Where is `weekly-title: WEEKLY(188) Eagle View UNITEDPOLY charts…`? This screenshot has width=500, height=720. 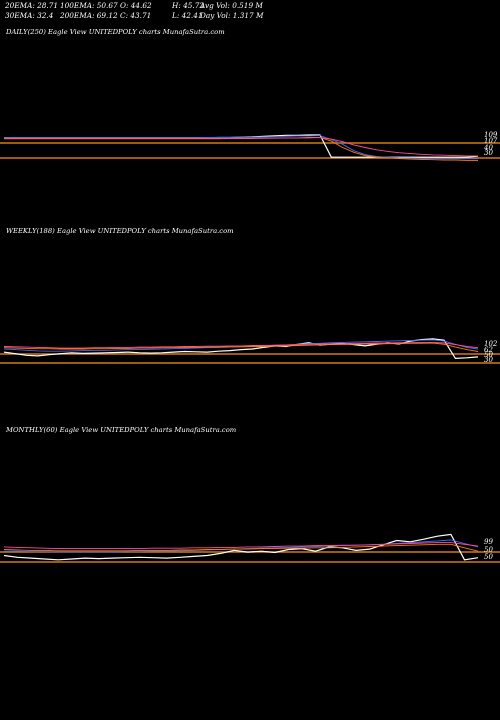
weekly-title: WEEKLY(188) Eagle View UNITEDPOLY charts… is located at coordinates (120, 231).